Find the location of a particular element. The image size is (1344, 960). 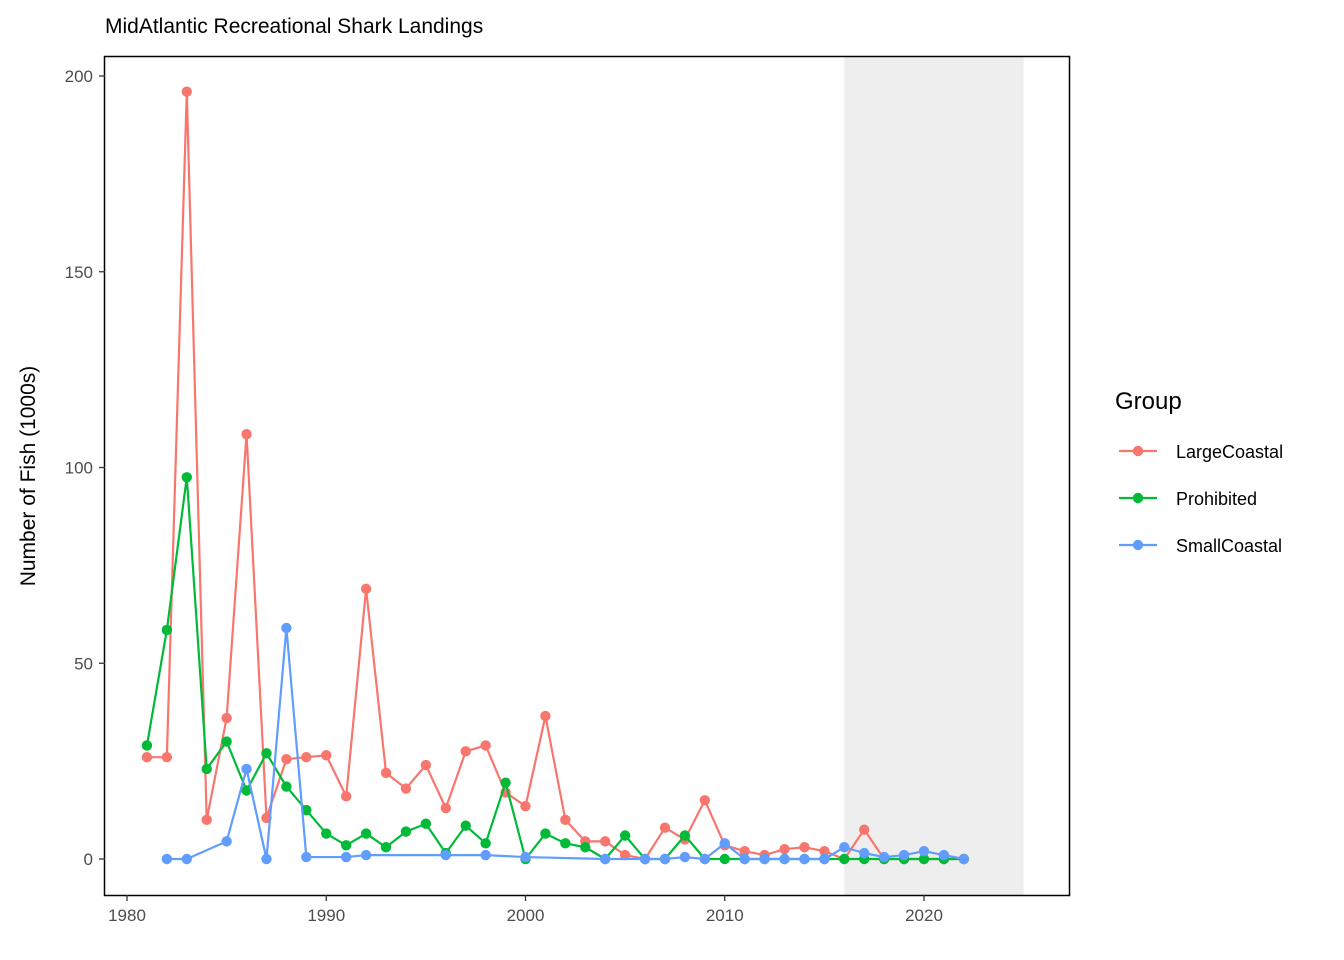

legend-item-prohibited: Prohibited is located at coordinates (1188, 499).